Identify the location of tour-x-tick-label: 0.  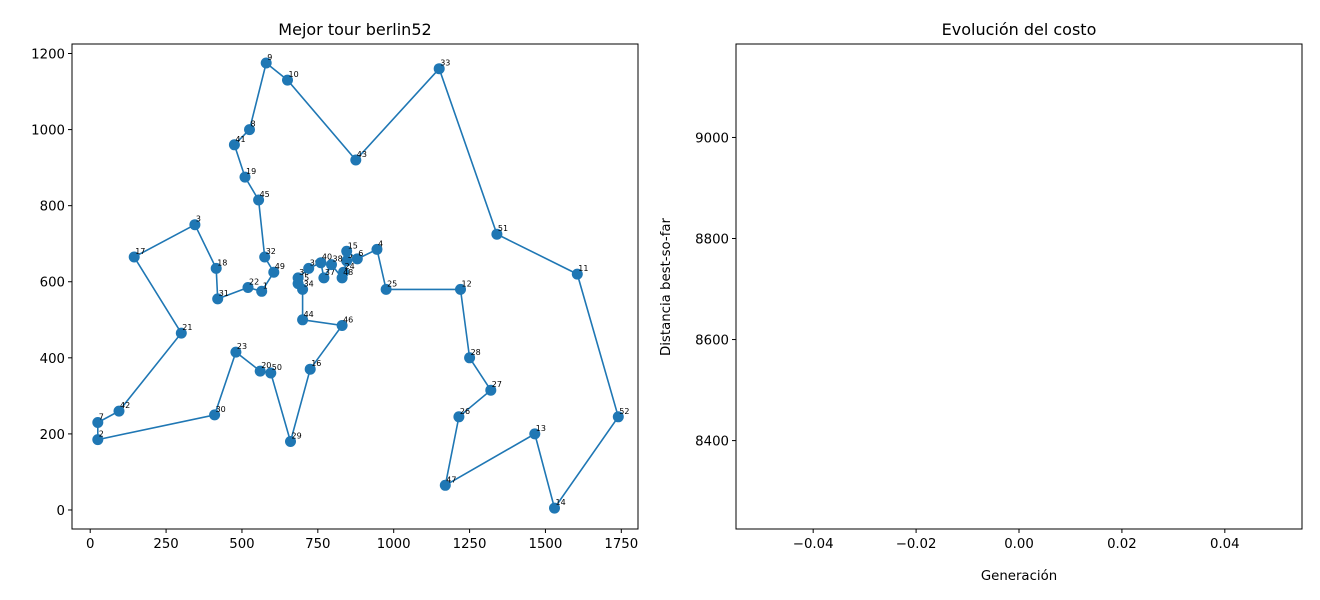
(90, 544).